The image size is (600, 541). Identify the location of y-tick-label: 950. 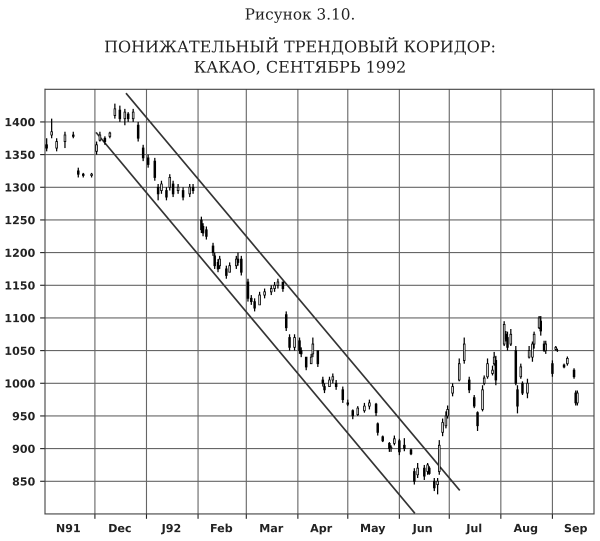
(23, 416).